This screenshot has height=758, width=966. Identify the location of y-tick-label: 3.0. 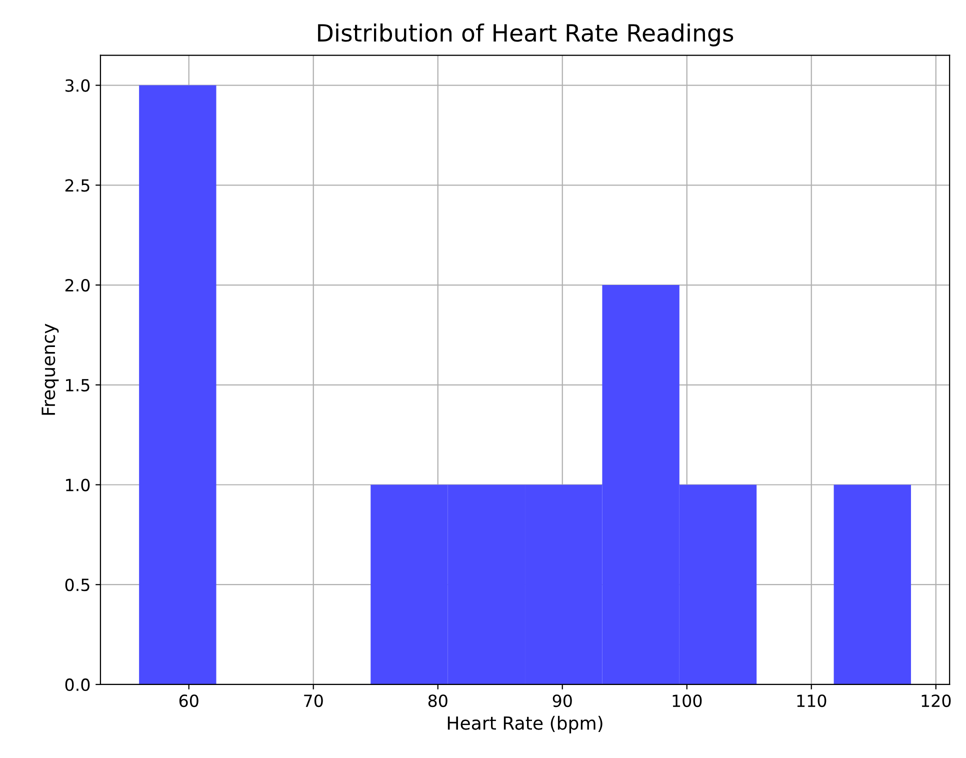
(78, 85).